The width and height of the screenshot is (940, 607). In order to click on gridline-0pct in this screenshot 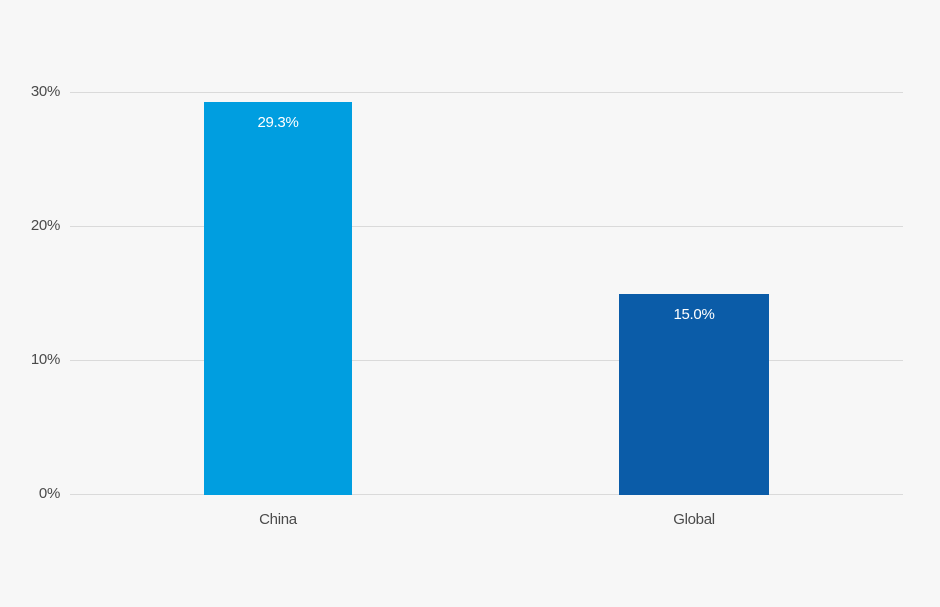, I will do `click(486, 494)`.